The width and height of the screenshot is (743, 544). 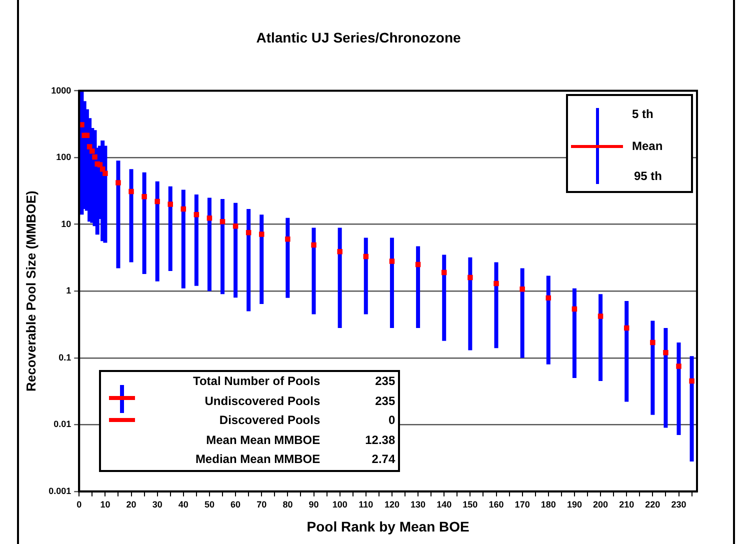 What do you see at coordinates (340, 504) in the screenshot?
I see `x-tick-label: 100` at bounding box center [340, 504].